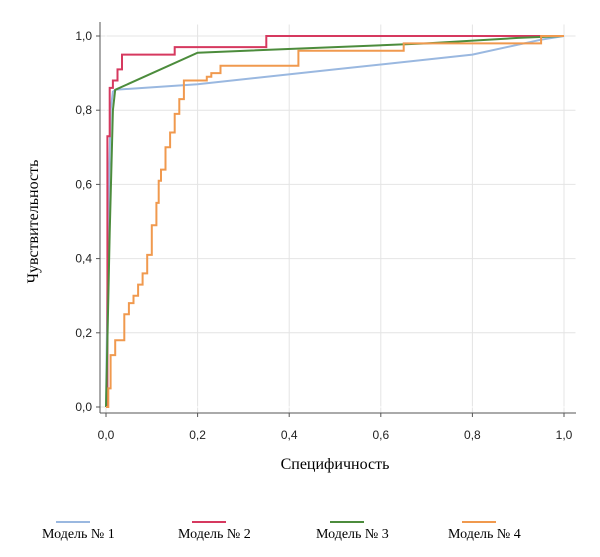 This screenshot has width=600, height=557. What do you see at coordinates (289, 435) in the screenshot?
I see `x-tick-label: 0,4` at bounding box center [289, 435].